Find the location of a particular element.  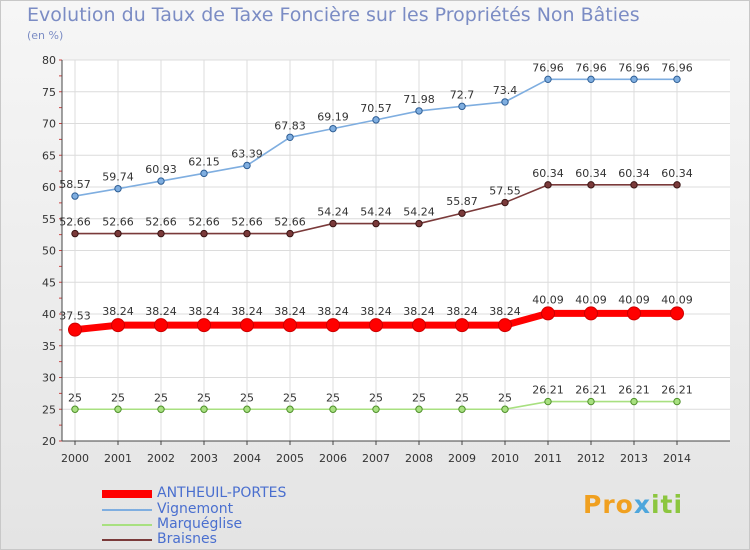

y-tick-label: 25 is located at coordinates (49, 409).